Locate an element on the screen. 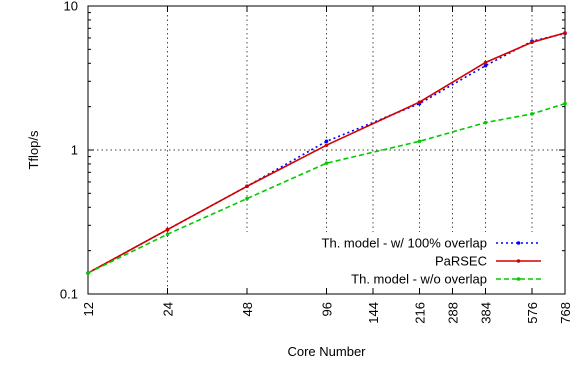  x-tick-label: 48 is located at coordinates (247, 309).